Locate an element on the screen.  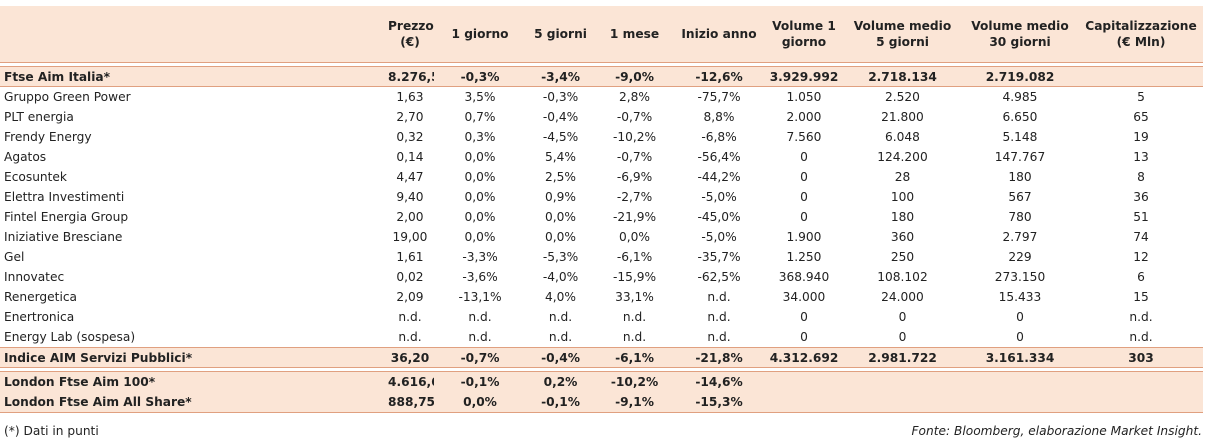
table-cell: -10,2% is located at coordinates (634, 137).